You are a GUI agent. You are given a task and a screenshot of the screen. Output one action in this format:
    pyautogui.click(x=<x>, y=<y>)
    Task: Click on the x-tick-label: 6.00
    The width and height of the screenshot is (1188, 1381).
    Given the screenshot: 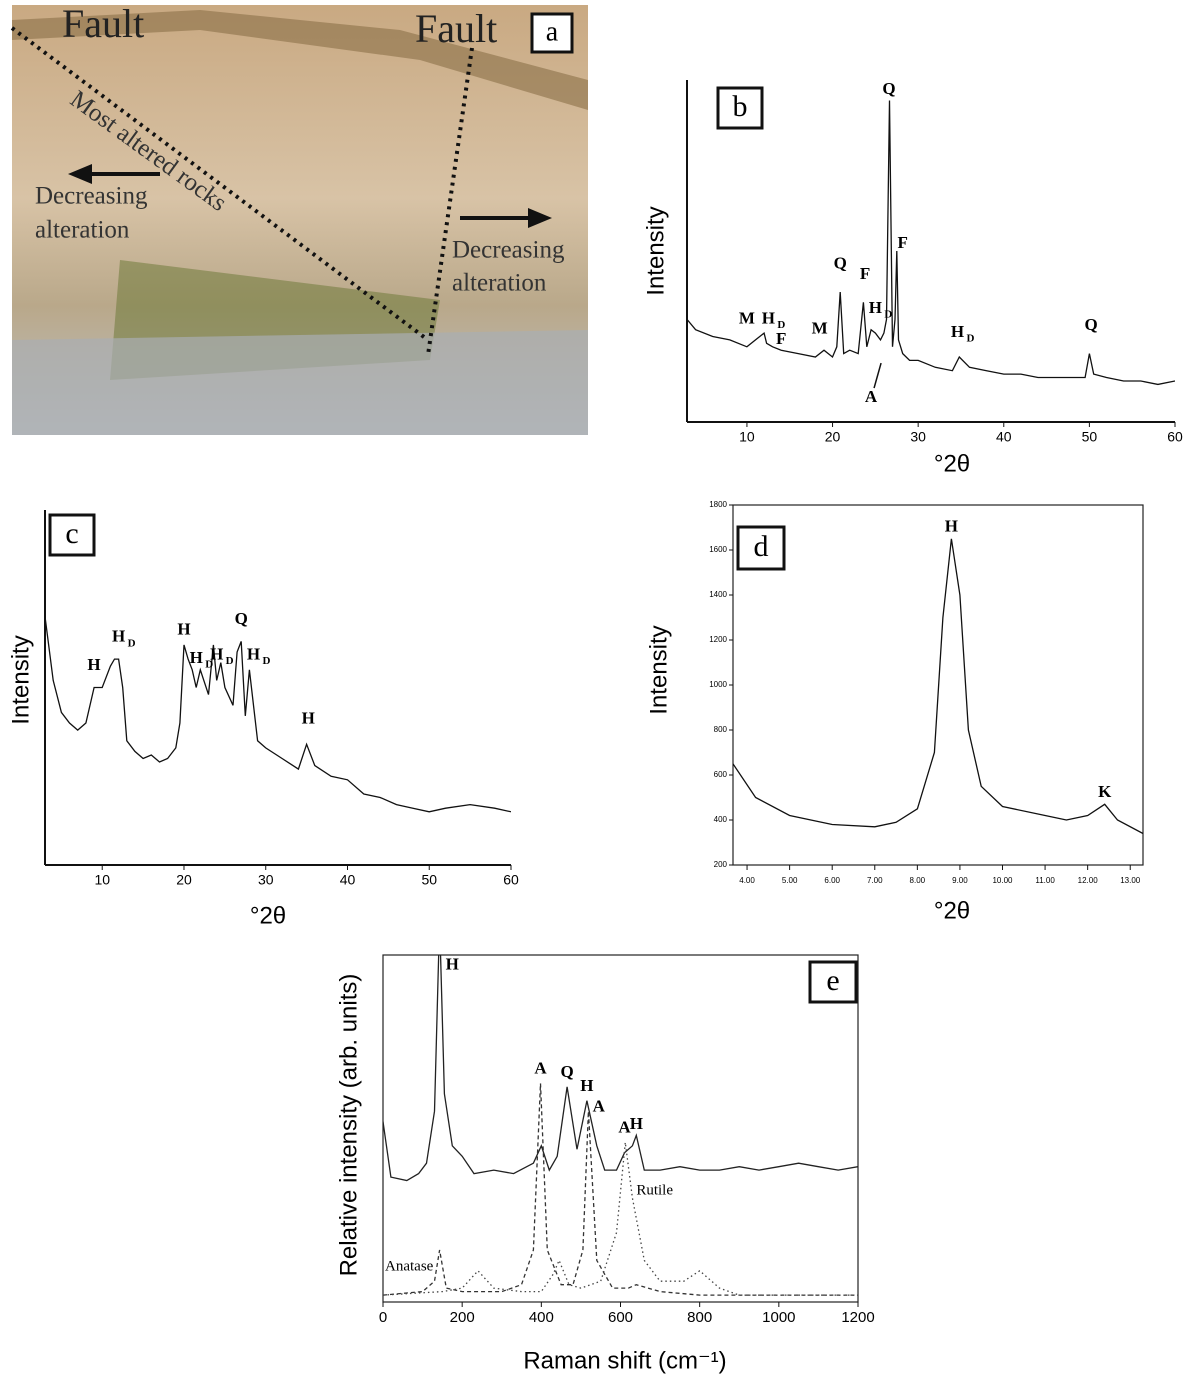 What is the action you would take?
    pyautogui.click(x=832, y=880)
    